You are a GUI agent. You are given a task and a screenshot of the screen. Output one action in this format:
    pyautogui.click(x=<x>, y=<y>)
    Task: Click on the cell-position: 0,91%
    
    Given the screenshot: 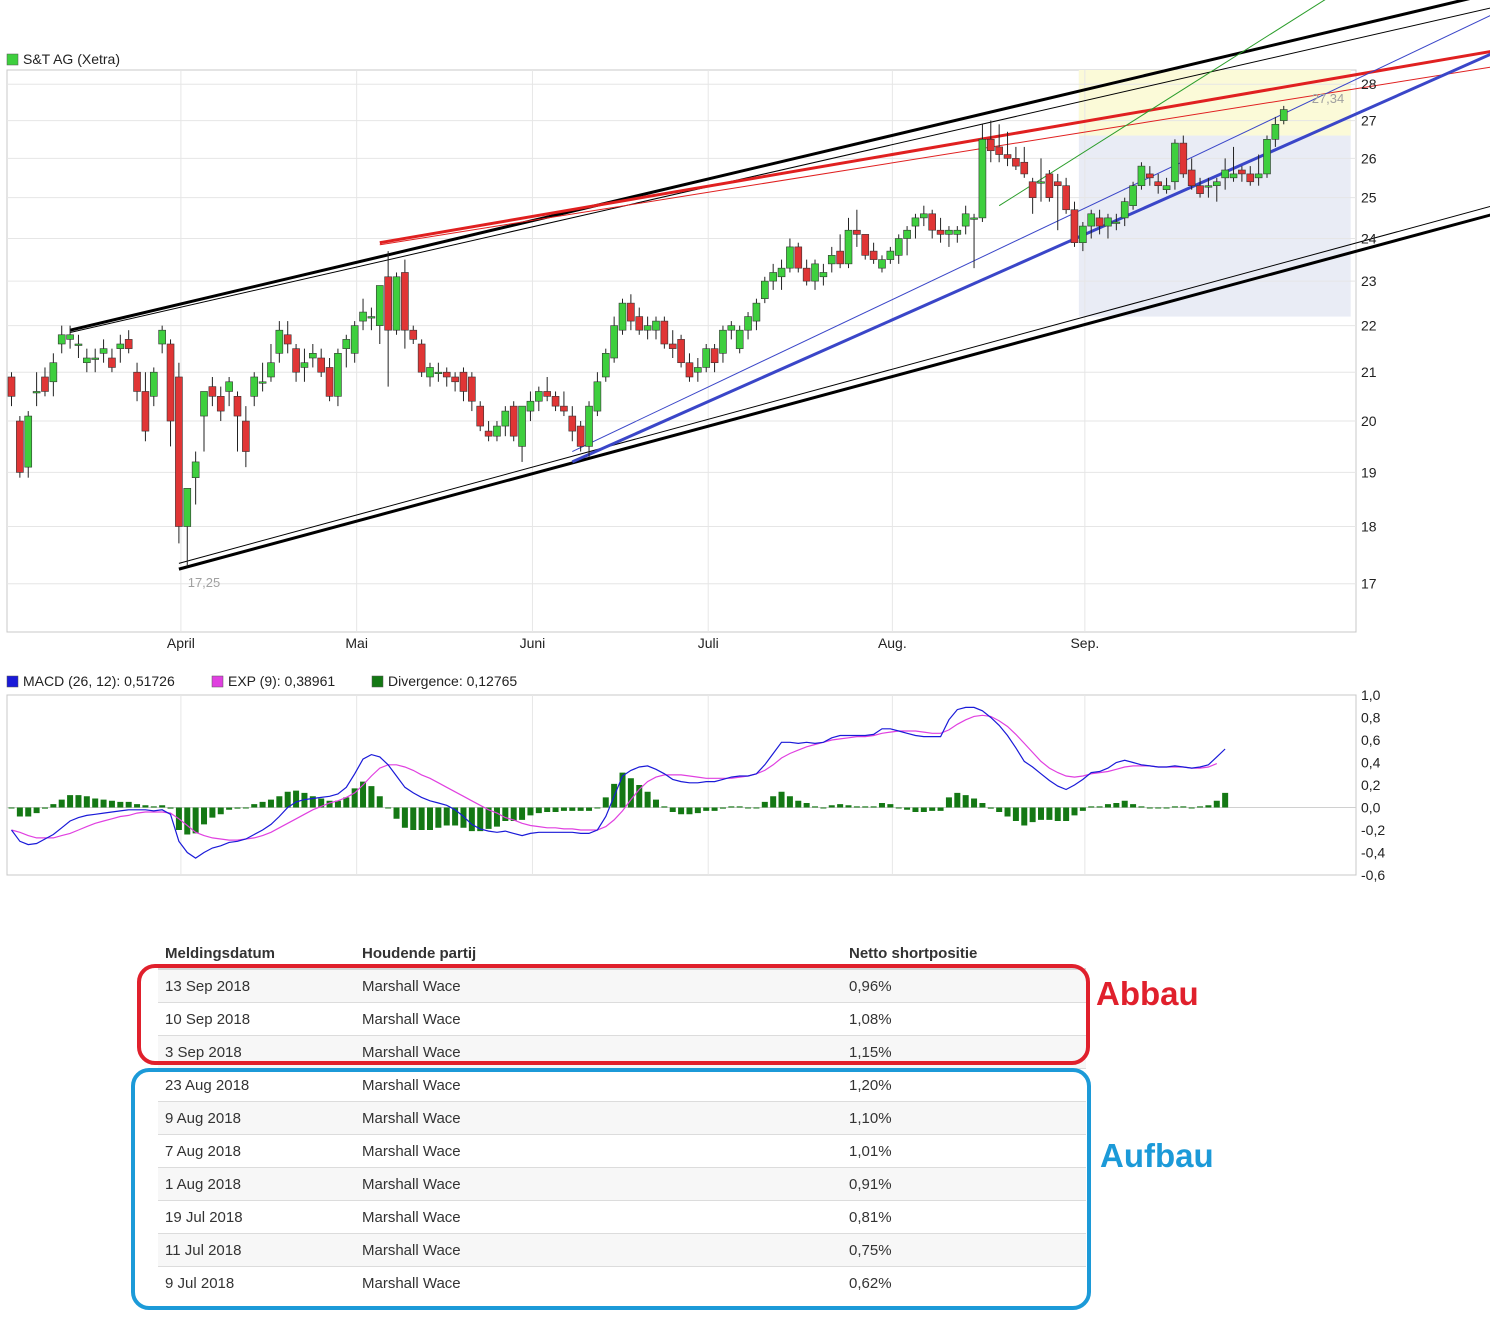 What is the action you would take?
    pyautogui.click(x=964, y=1184)
    